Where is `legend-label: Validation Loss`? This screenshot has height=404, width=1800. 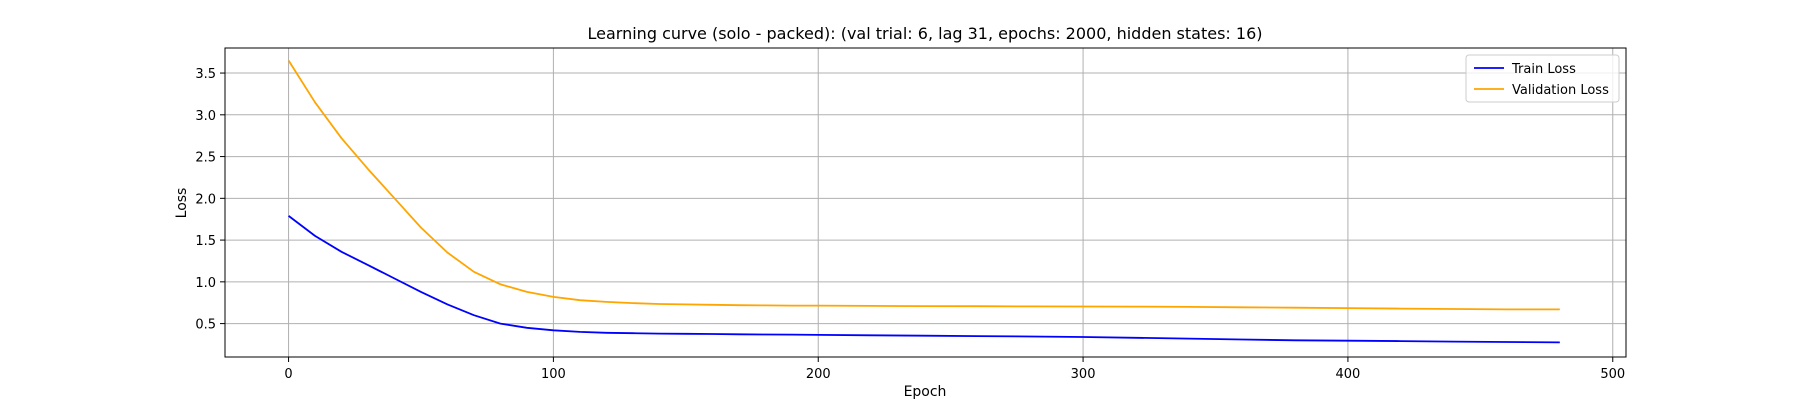 legend-label: Validation Loss is located at coordinates (1560, 90).